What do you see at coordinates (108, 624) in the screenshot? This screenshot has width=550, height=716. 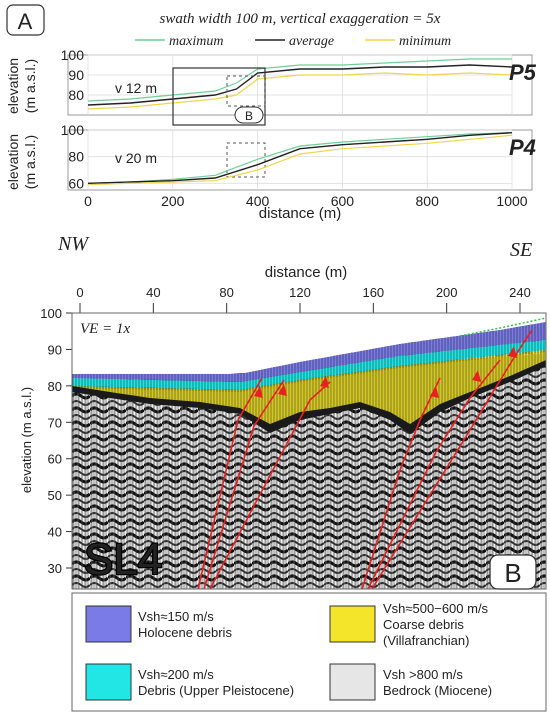 I see `legend-swatch-holocene` at bounding box center [108, 624].